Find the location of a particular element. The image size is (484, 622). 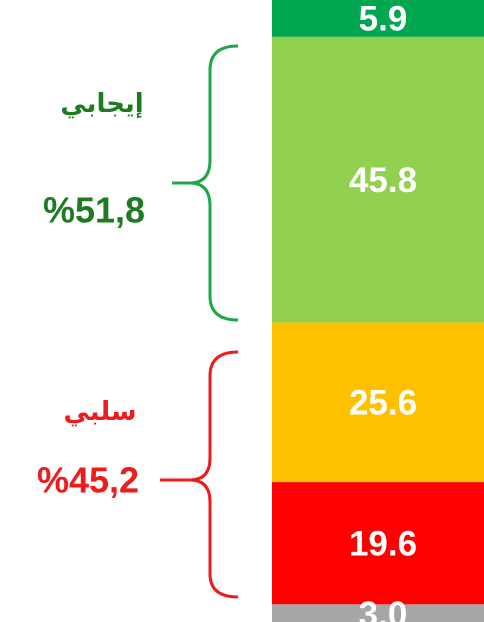

annotation-total: %51,8 is located at coordinates (94, 210).